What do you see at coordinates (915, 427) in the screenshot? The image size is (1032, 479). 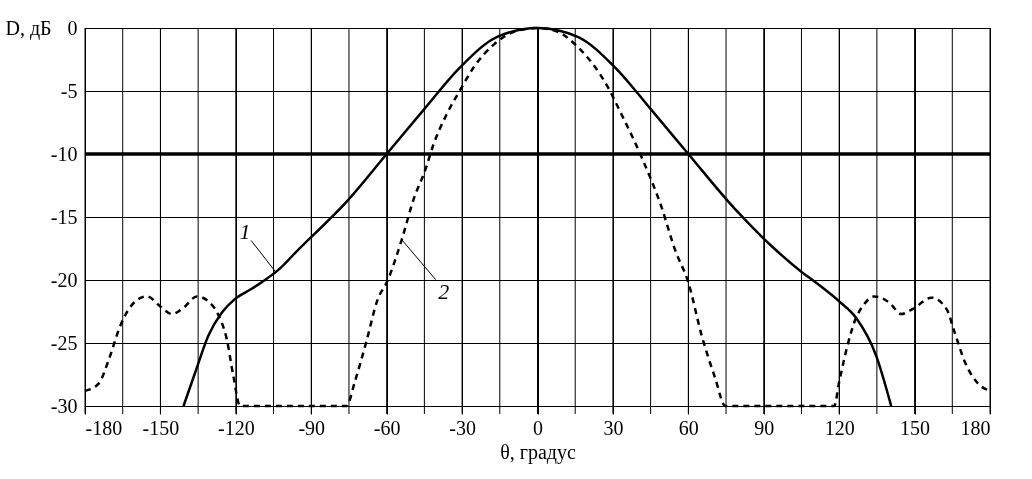 I see `x-tick-label: 150` at bounding box center [915, 427].